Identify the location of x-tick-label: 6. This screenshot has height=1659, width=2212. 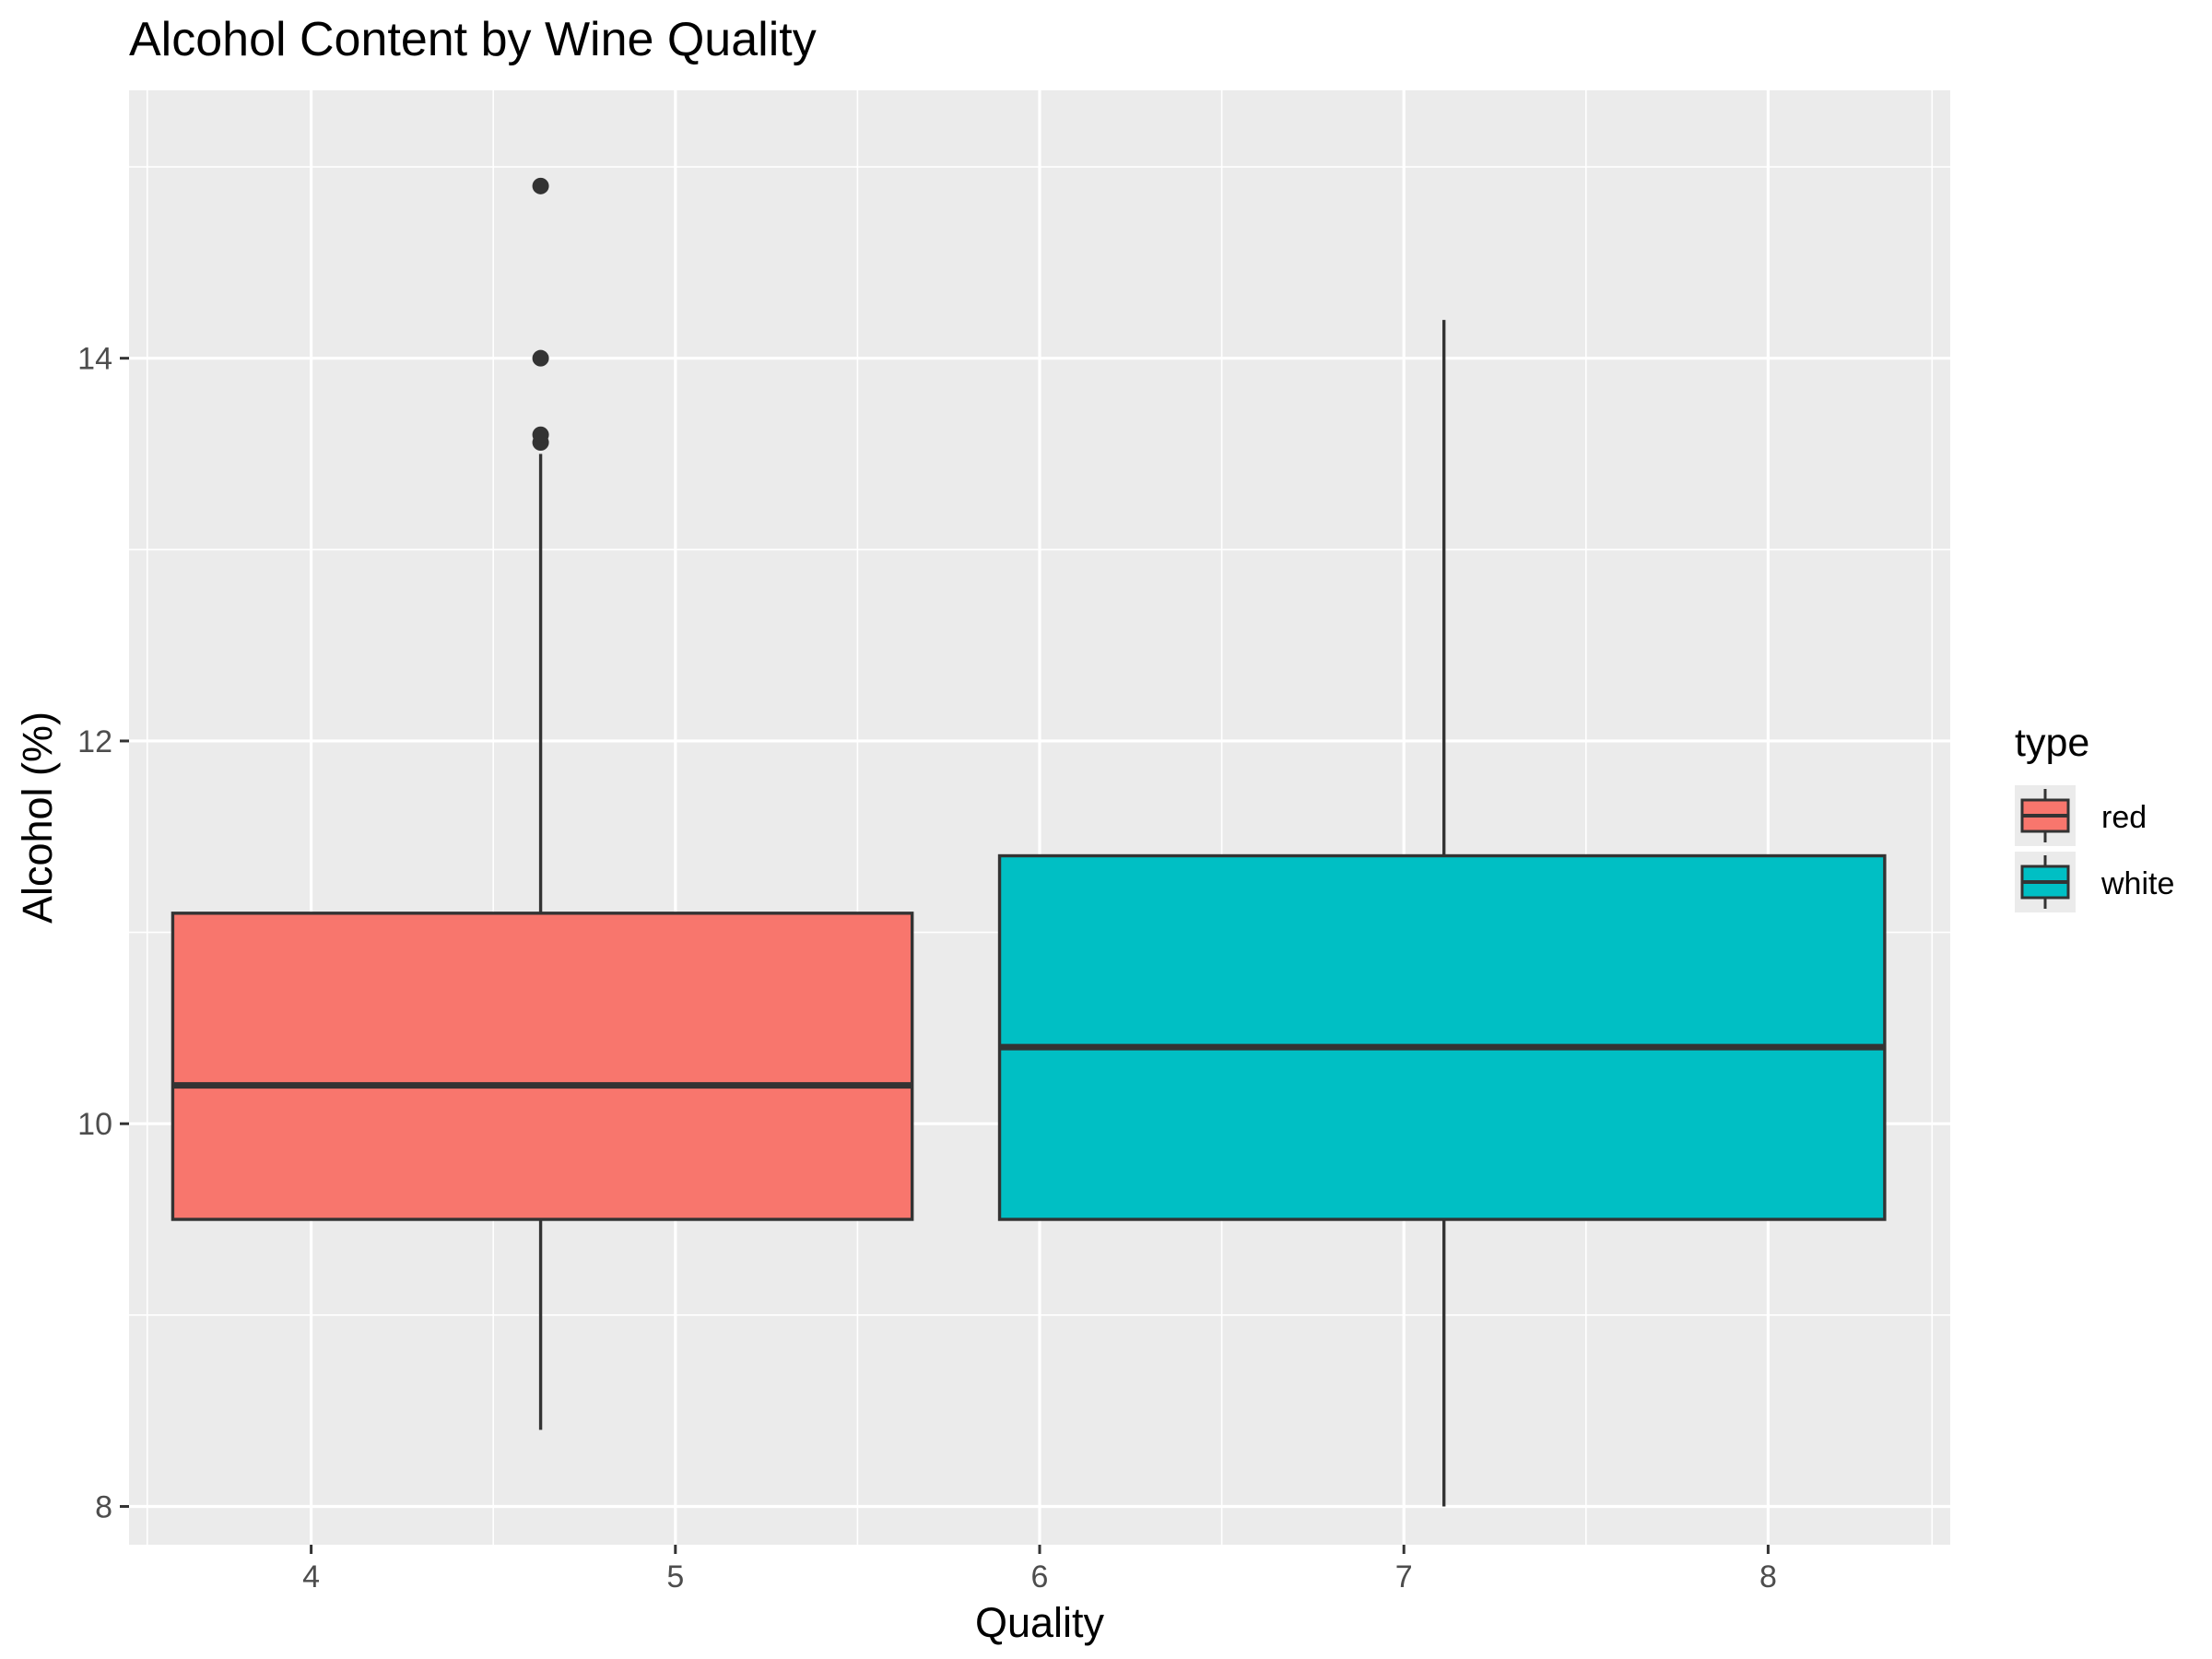
(1040, 1576).